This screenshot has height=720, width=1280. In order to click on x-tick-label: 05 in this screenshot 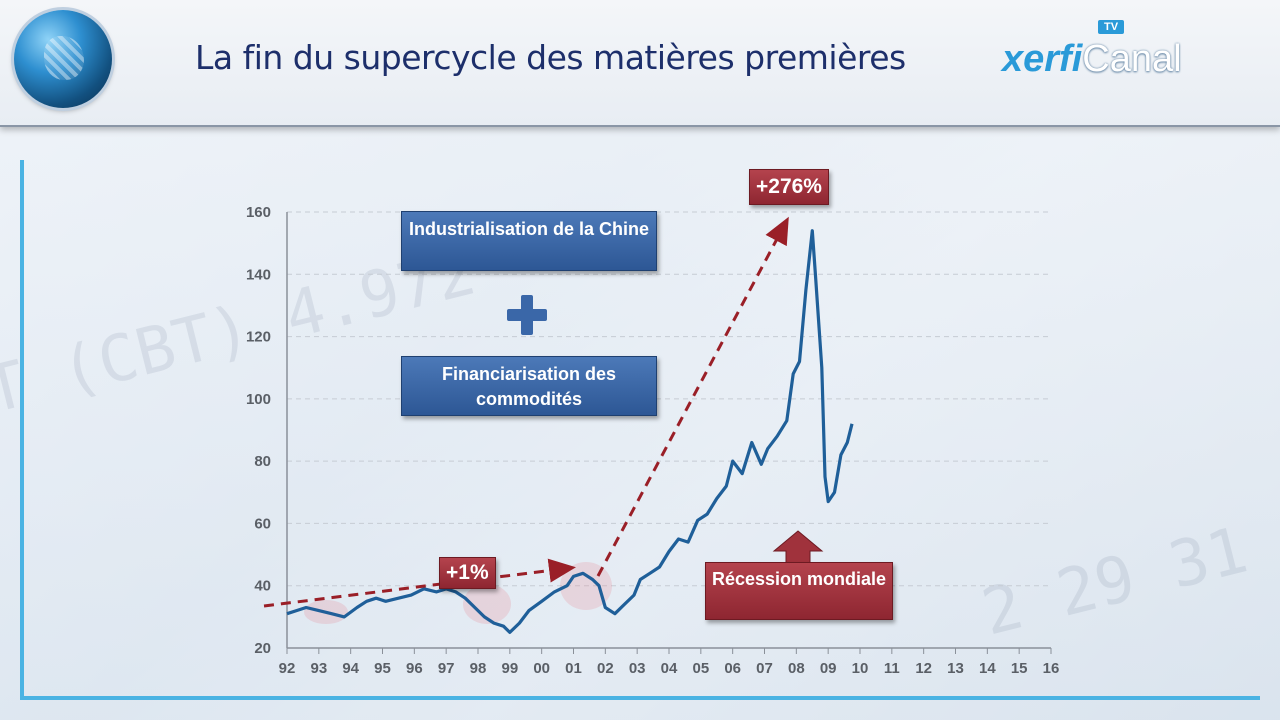, I will do `click(700, 668)`.